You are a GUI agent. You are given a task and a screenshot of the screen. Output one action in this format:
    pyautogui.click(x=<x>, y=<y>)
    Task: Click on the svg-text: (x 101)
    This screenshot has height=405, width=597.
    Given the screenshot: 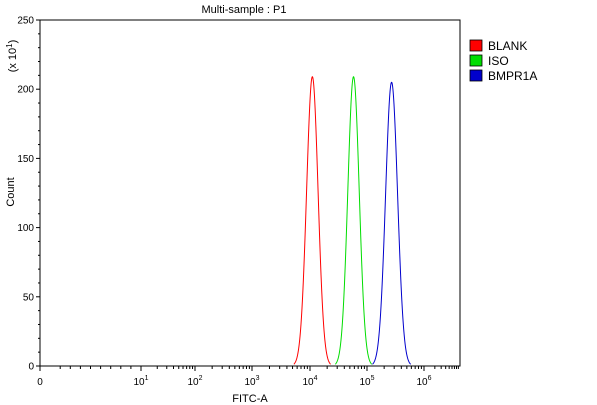 What is the action you would take?
    pyautogui.click(x=12, y=56)
    